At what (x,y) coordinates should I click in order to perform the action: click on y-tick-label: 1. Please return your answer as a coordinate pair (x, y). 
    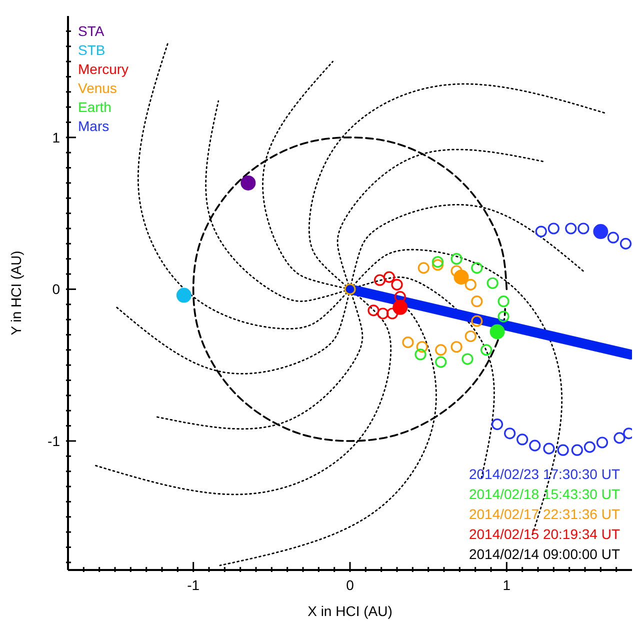
    Looking at the image, I should click on (56, 137).